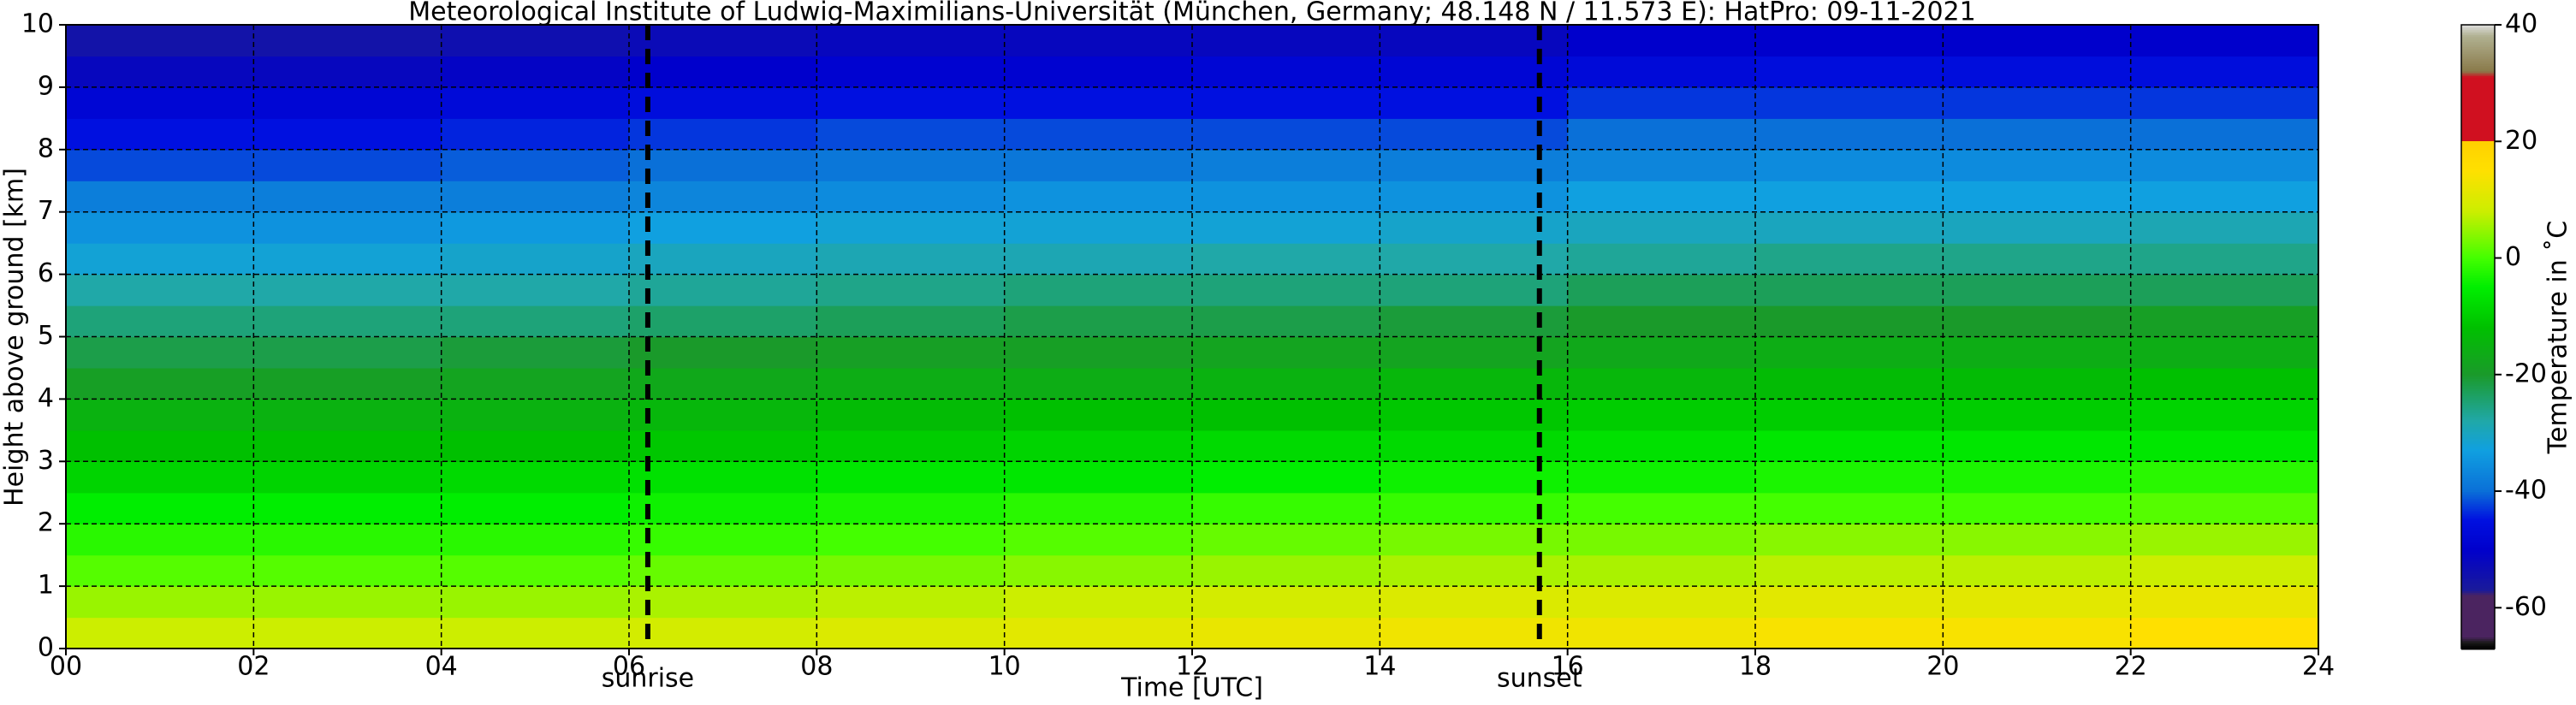 Image resolution: width=2576 pixels, height=705 pixels. What do you see at coordinates (46, 273) in the screenshot?
I see `y-tick-label: 6` at bounding box center [46, 273].